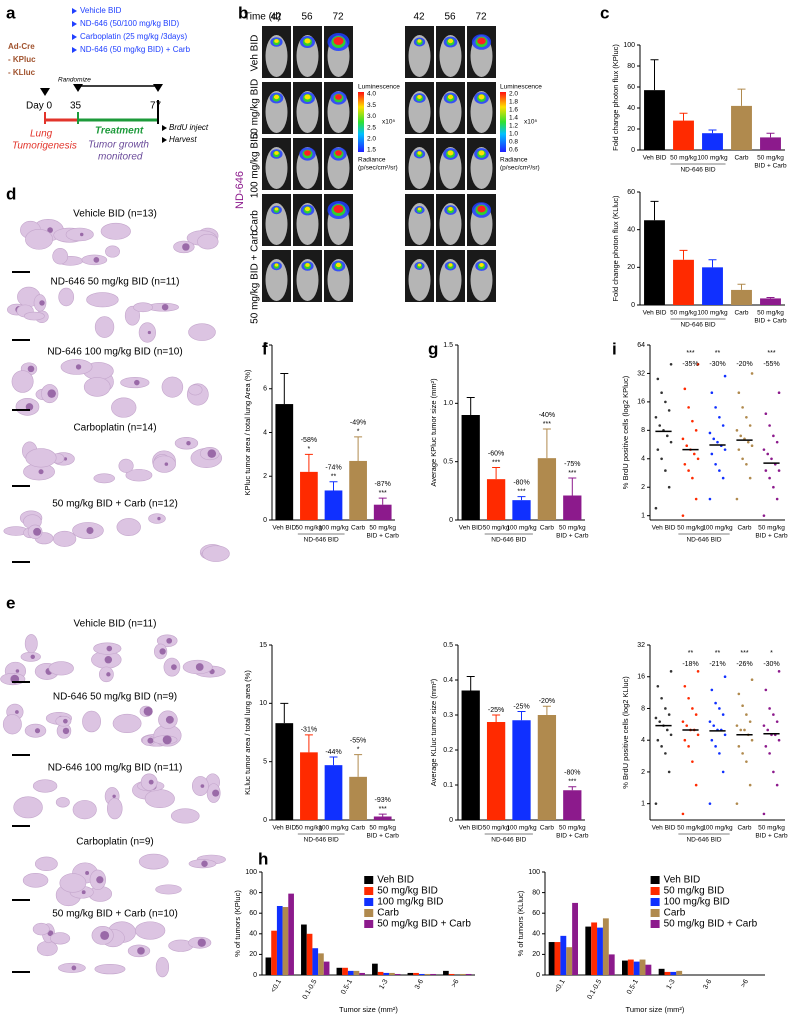  What do you see at coordinates (255, 109) in the screenshot?
I see `row-label: 50 mg/kg BID` at bounding box center [255, 109].